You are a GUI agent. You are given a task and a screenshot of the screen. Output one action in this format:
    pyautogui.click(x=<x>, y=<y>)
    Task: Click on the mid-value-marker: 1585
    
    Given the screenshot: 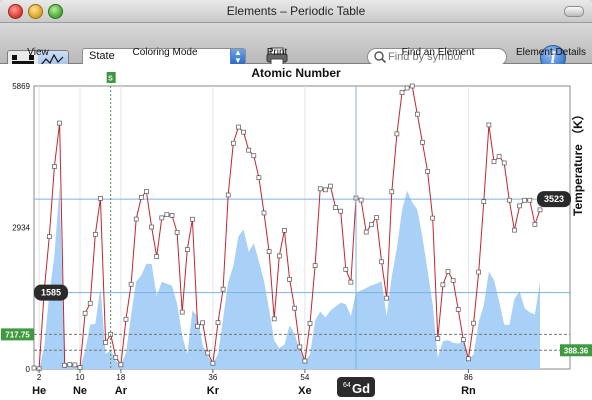 What is the action you would take?
    pyautogui.click(x=51, y=293)
    